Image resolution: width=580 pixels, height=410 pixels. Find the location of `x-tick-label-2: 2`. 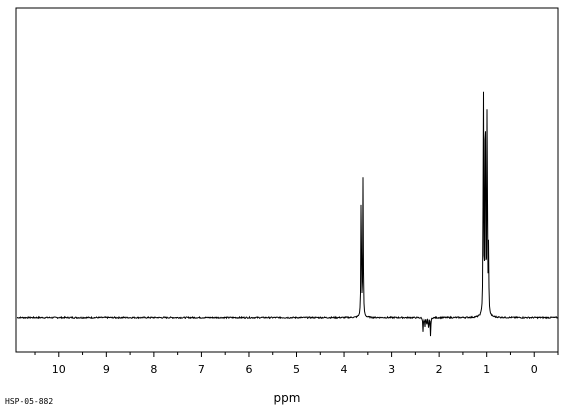

x-tick-label-2: 2 is located at coordinates (439, 369).